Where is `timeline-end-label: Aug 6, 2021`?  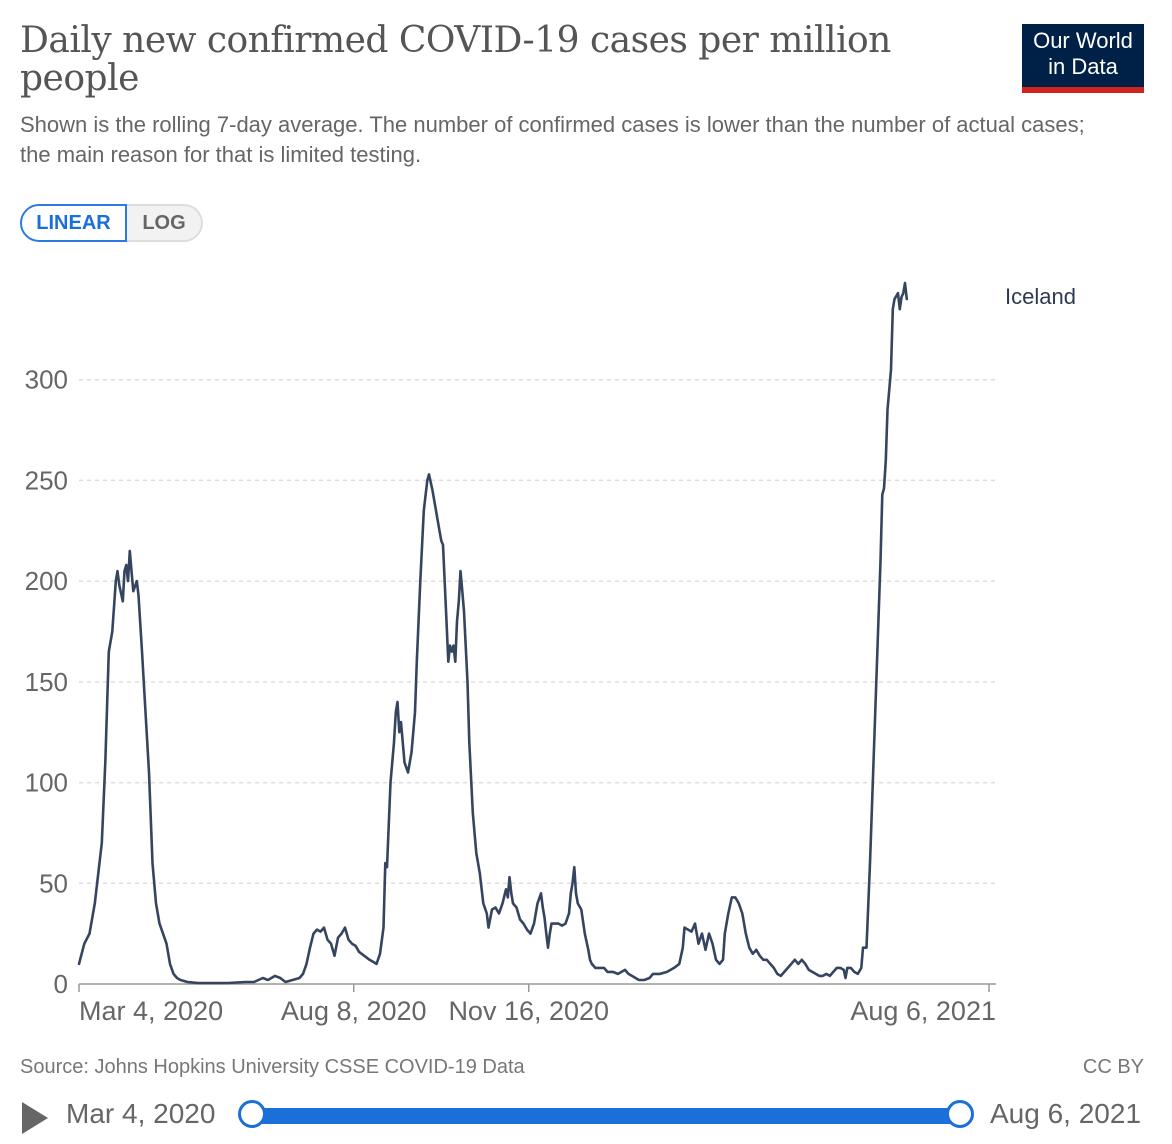
timeline-end-label: Aug 6, 2021 is located at coordinates (1066, 1113).